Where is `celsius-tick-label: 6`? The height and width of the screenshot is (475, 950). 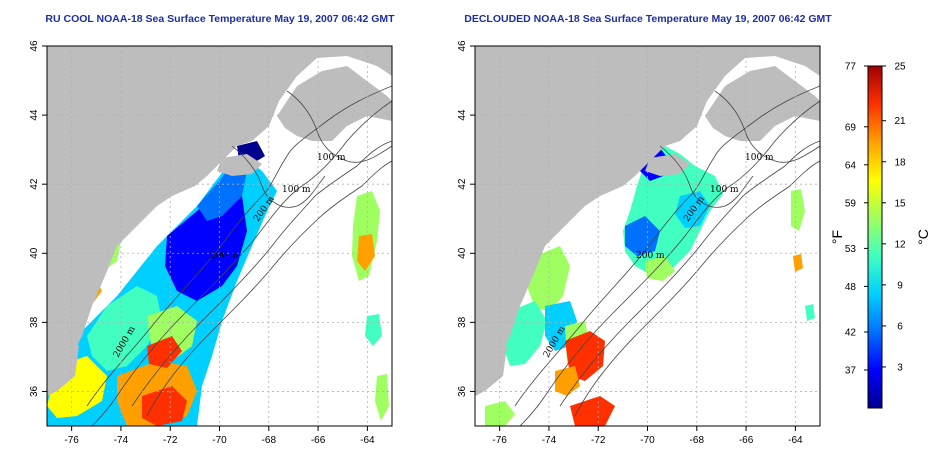
celsius-tick-label: 6 is located at coordinates (900, 326).